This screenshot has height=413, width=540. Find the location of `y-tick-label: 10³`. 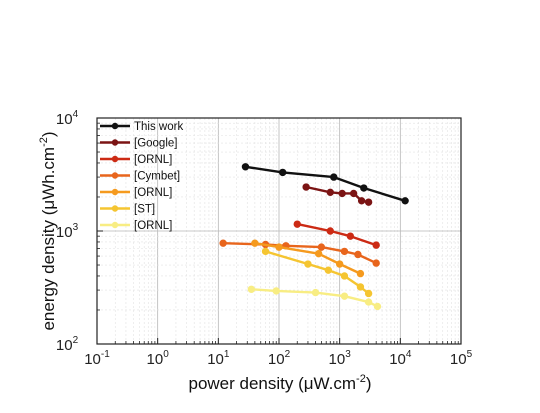

y-tick-label: 10³ is located at coordinates (67, 231).